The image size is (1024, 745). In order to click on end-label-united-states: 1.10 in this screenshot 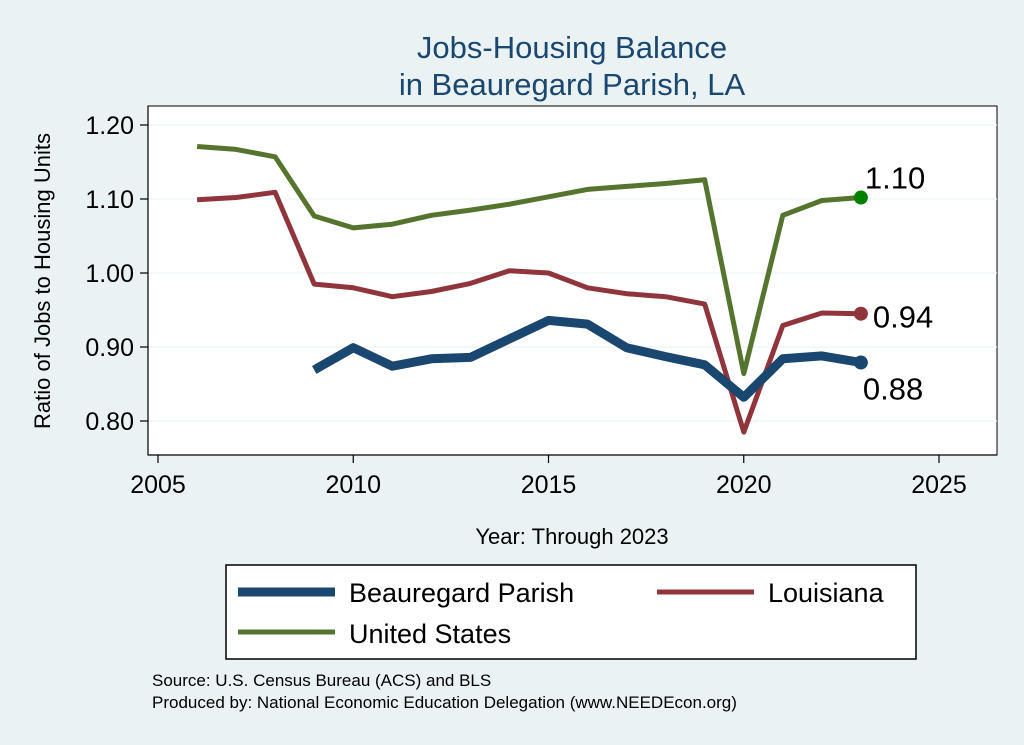, I will do `click(895, 178)`.